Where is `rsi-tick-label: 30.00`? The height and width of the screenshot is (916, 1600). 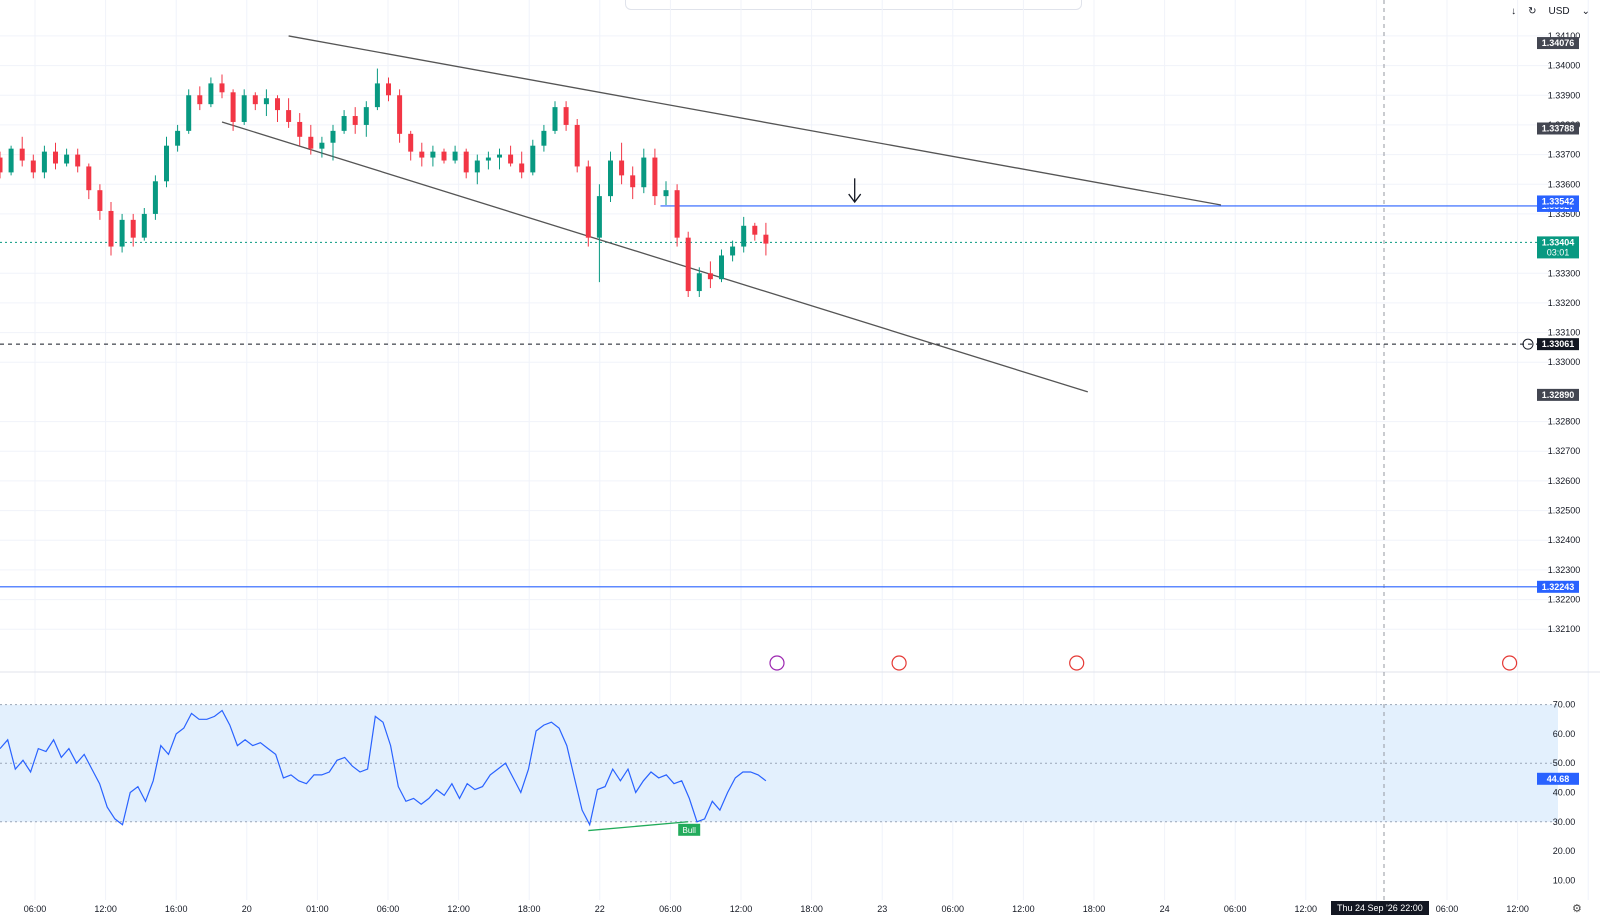 rsi-tick-label: 30.00 is located at coordinates (1564, 822).